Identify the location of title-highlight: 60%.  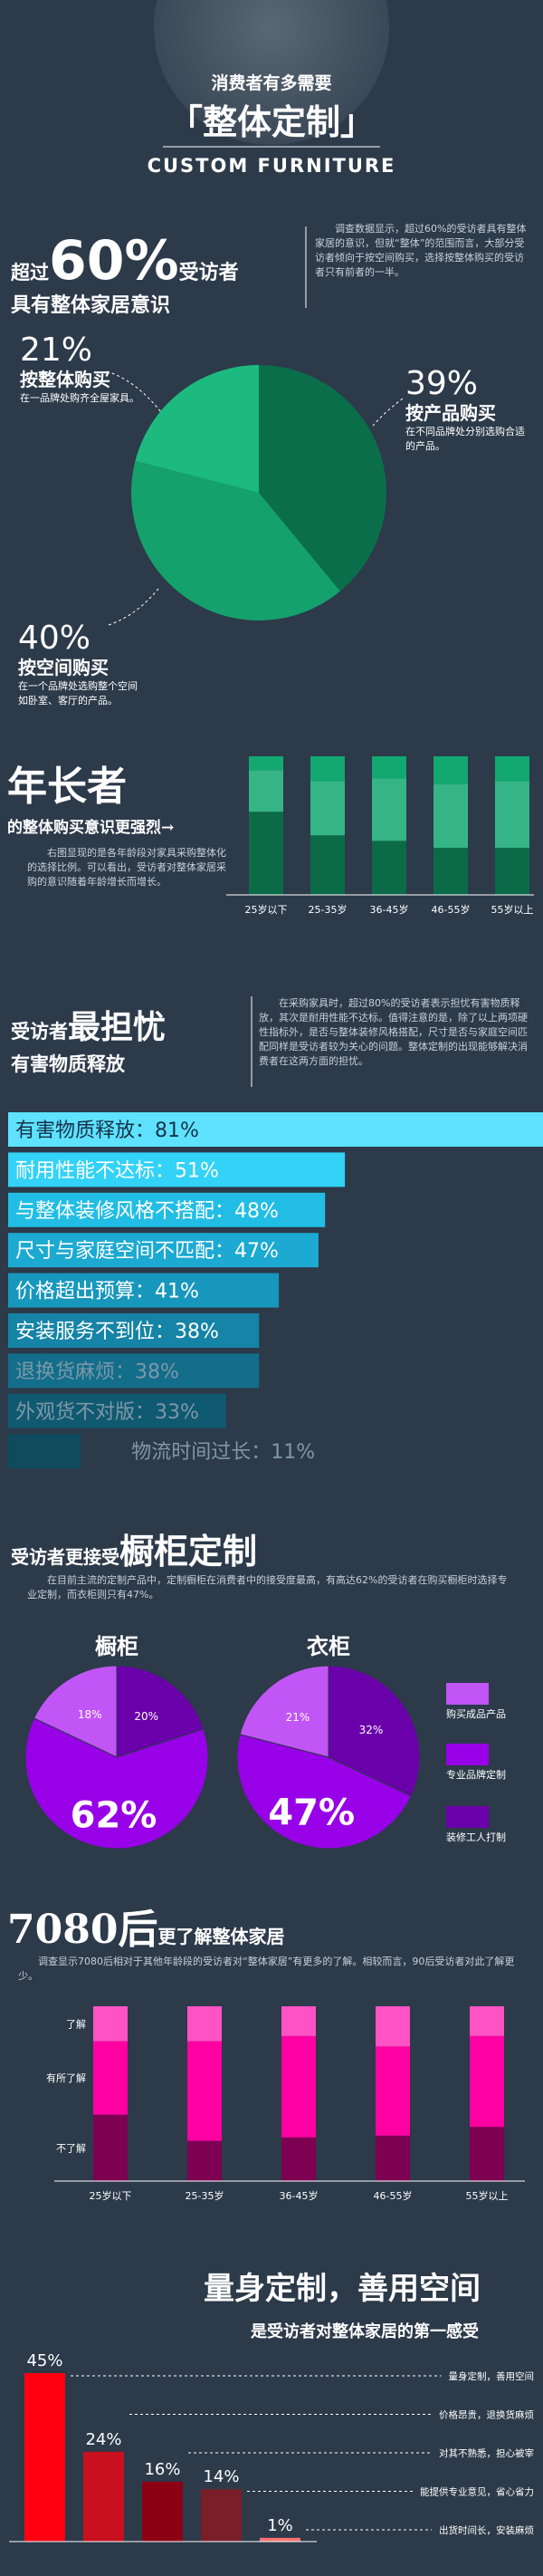
(114, 261).